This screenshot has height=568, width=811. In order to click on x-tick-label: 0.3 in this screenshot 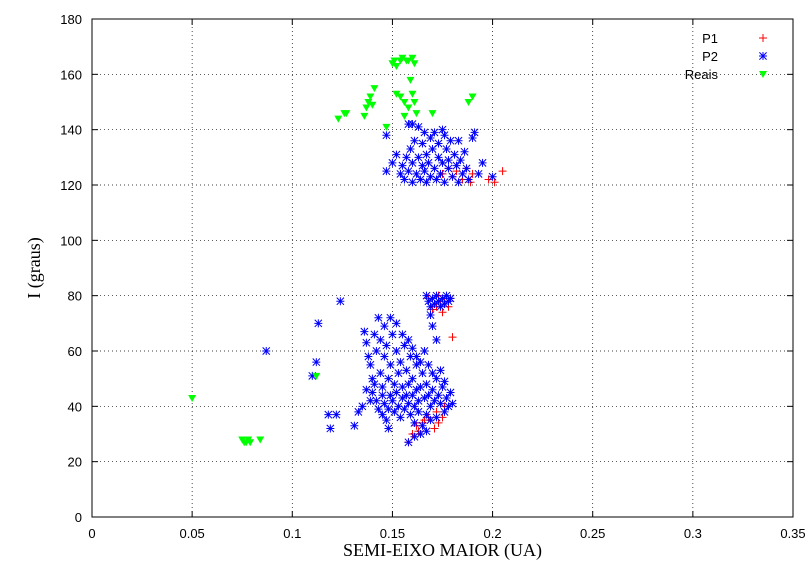, I will do `click(693, 533)`.